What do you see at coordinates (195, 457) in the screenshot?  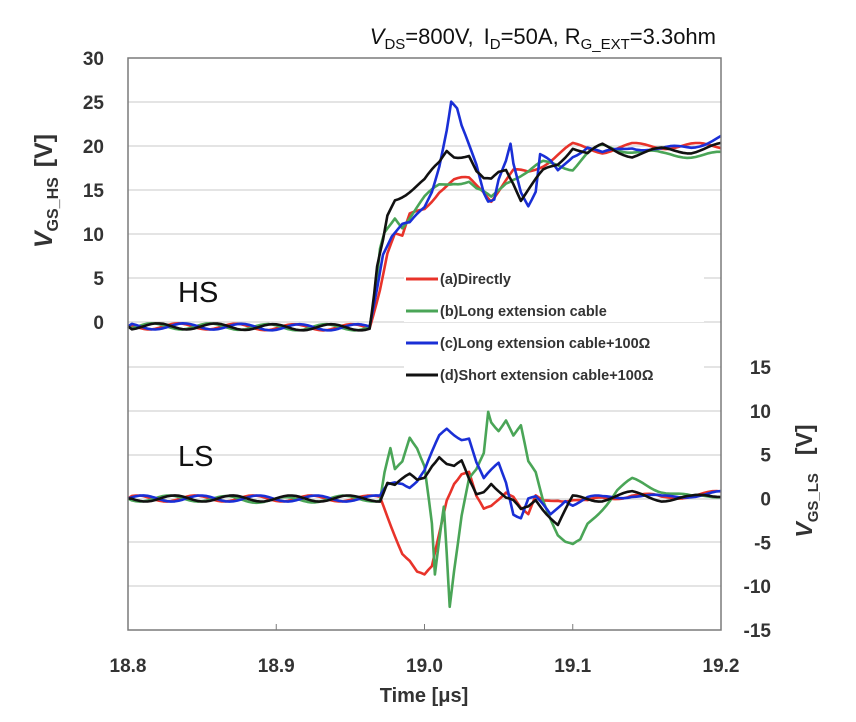 I see `ls-panel-label: LS` at bounding box center [195, 457].